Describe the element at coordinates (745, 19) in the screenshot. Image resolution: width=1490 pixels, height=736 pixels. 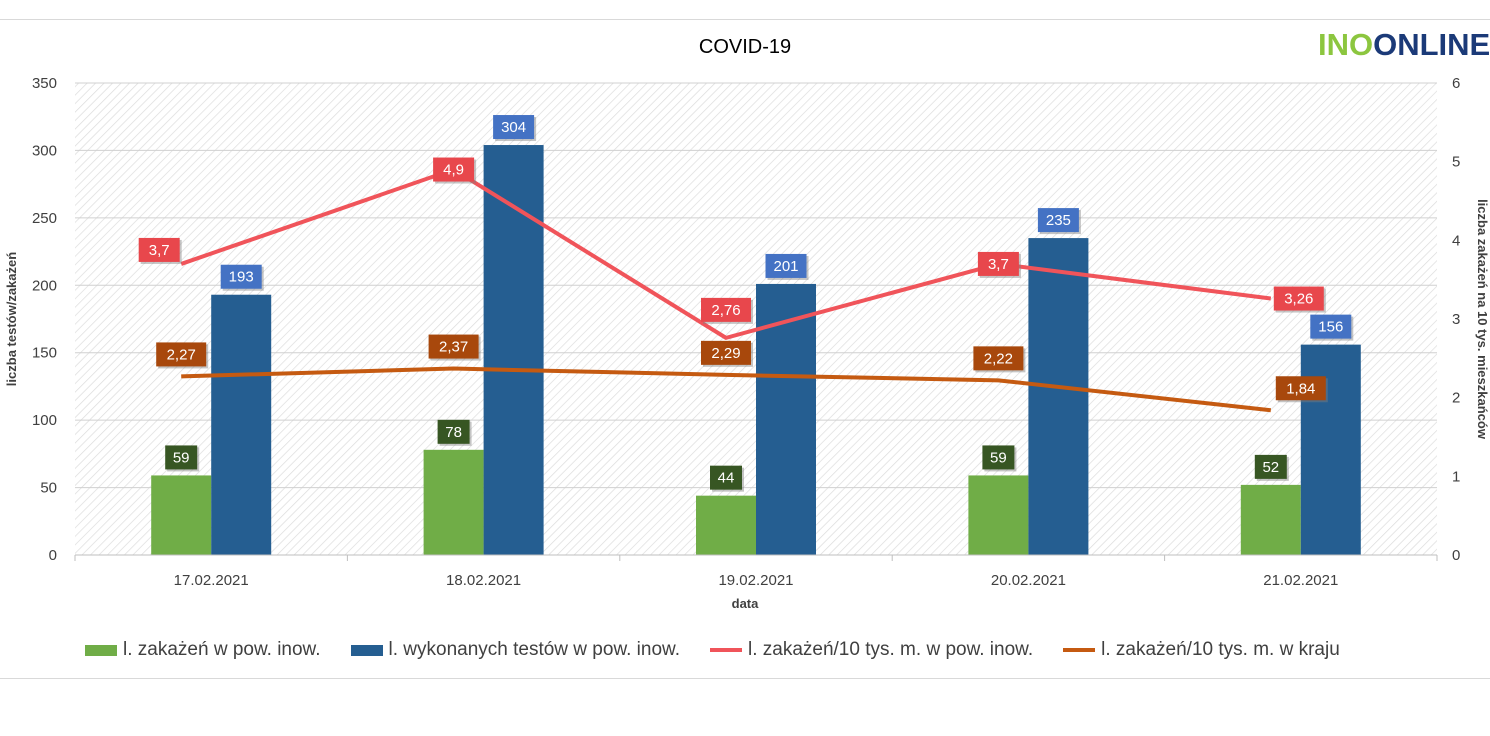
I see `frame-top-border` at that location.